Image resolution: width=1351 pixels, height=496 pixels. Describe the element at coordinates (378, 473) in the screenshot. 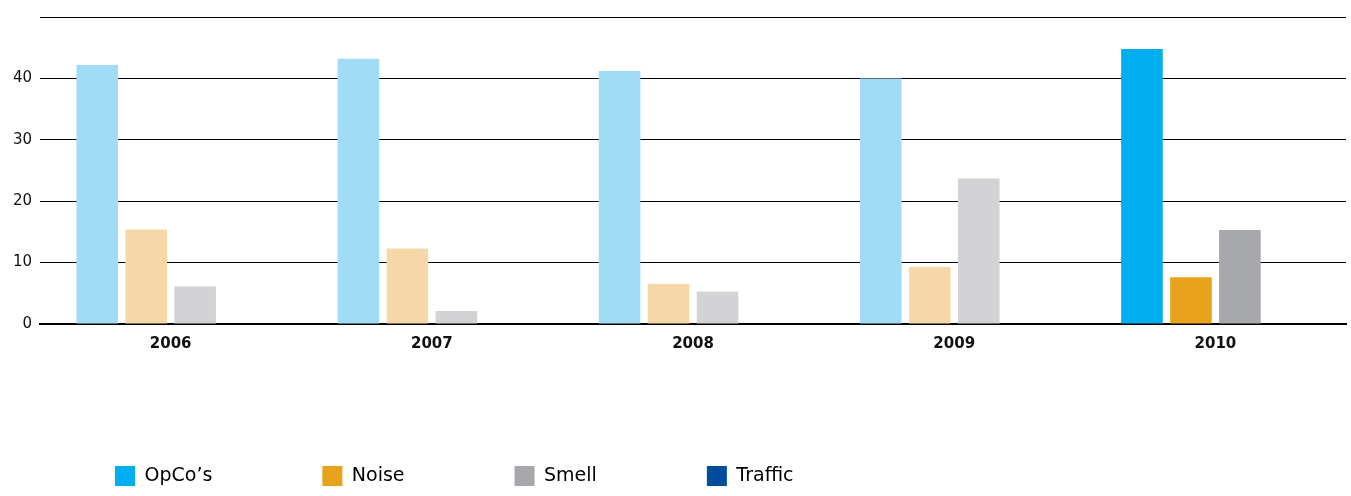

I see `legend-label: Noise` at that location.